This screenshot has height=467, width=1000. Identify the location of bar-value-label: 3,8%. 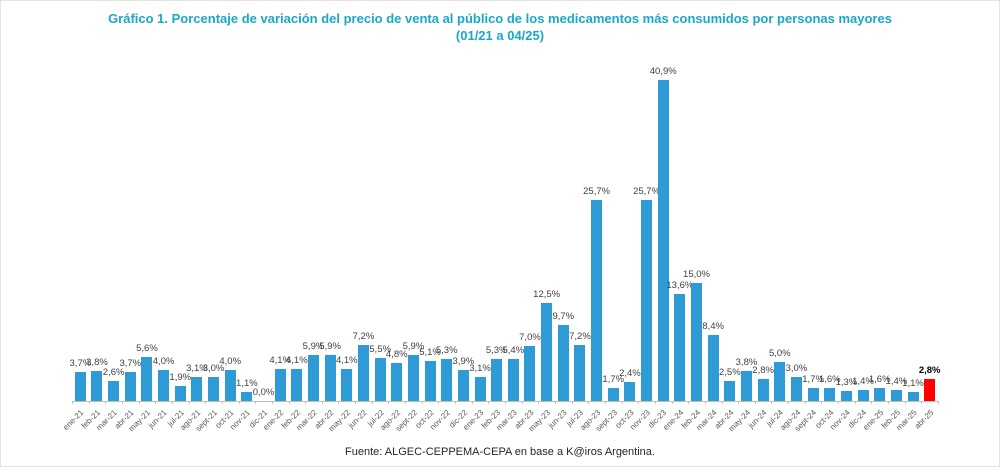
(746, 363).